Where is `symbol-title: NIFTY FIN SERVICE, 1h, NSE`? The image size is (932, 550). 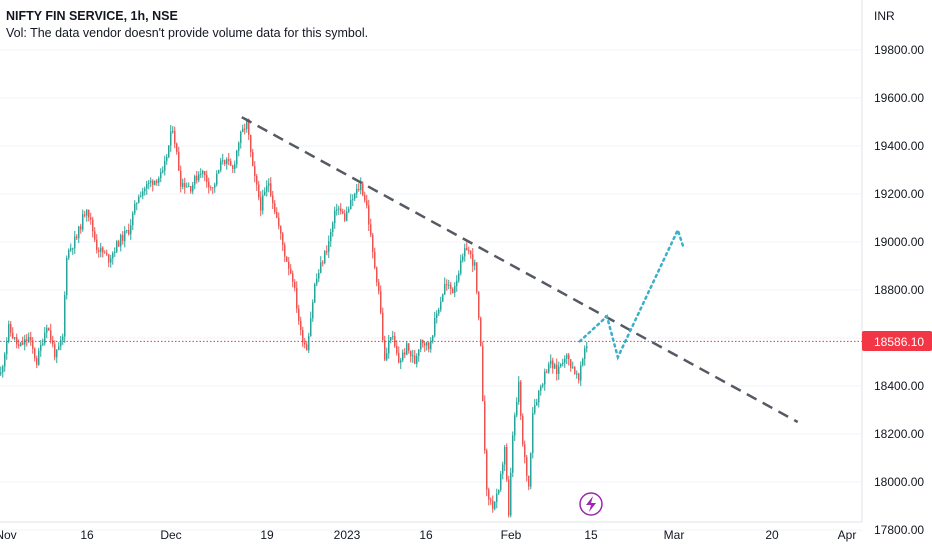
symbol-title: NIFTY FIN SERVICE, 1h, NSE is located at coordinates (92, 16).